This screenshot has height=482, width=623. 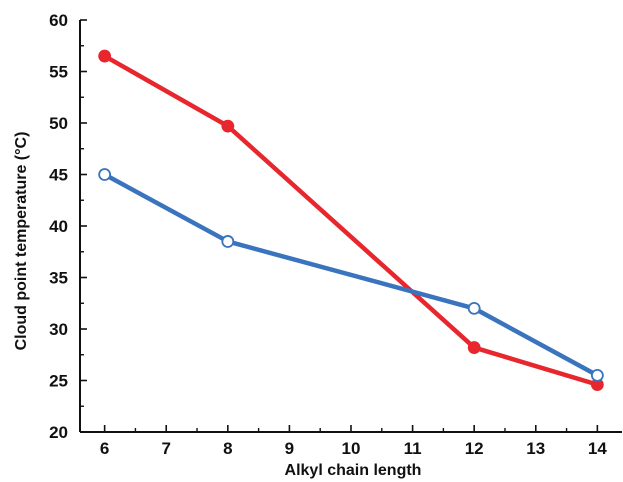 What do you see at coordinates (58, 72) in the screenshot?
I see `y-tick-label-55: 55` at bounding box center [58, 72].